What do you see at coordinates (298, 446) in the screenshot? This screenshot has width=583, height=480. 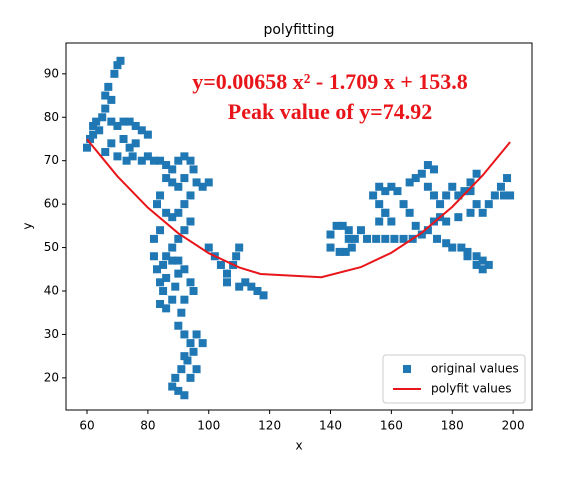 I see `x-axis-label: x` at bounding box center [298, 446].